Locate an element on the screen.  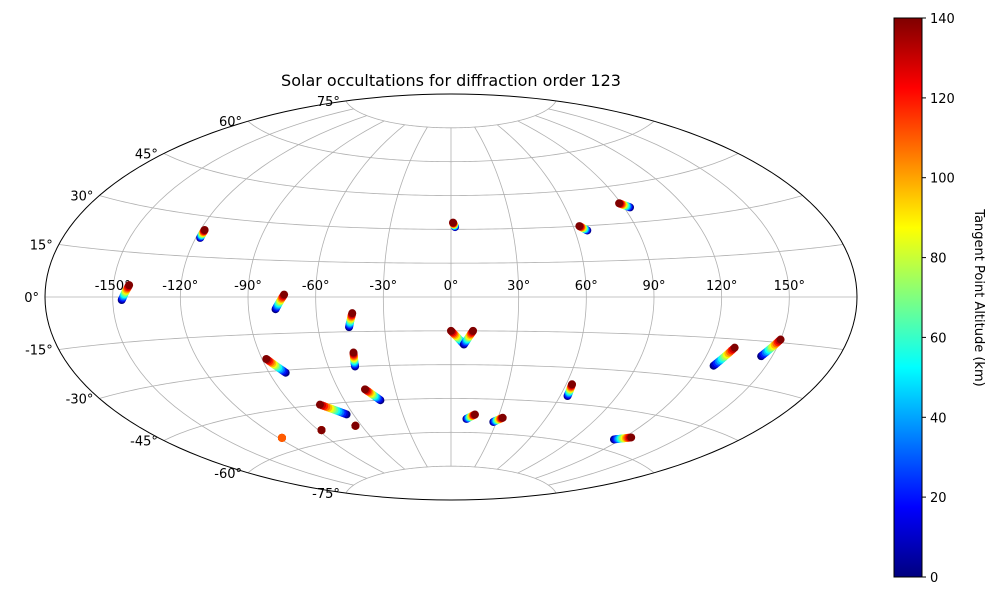
latitude-tick-label: -15° is located at coordinates (39, 351).